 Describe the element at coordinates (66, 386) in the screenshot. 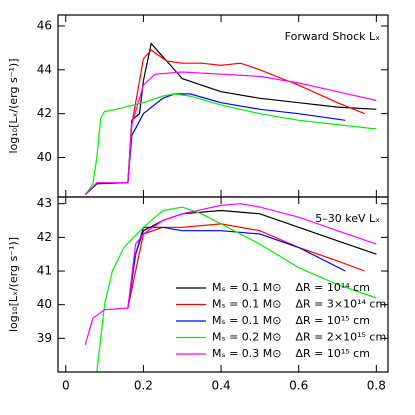

I see `x-tick-label: 0` at that location.